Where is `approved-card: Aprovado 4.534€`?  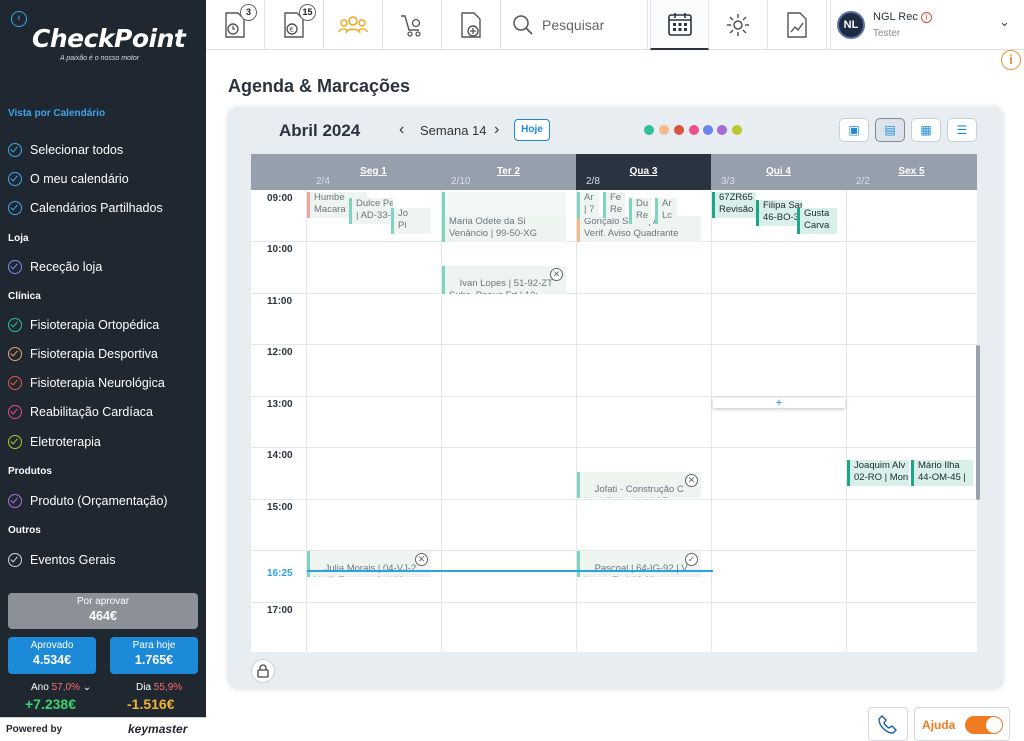
approved-card: Aprovado 4.534€ is located at coordinates (52, 655).